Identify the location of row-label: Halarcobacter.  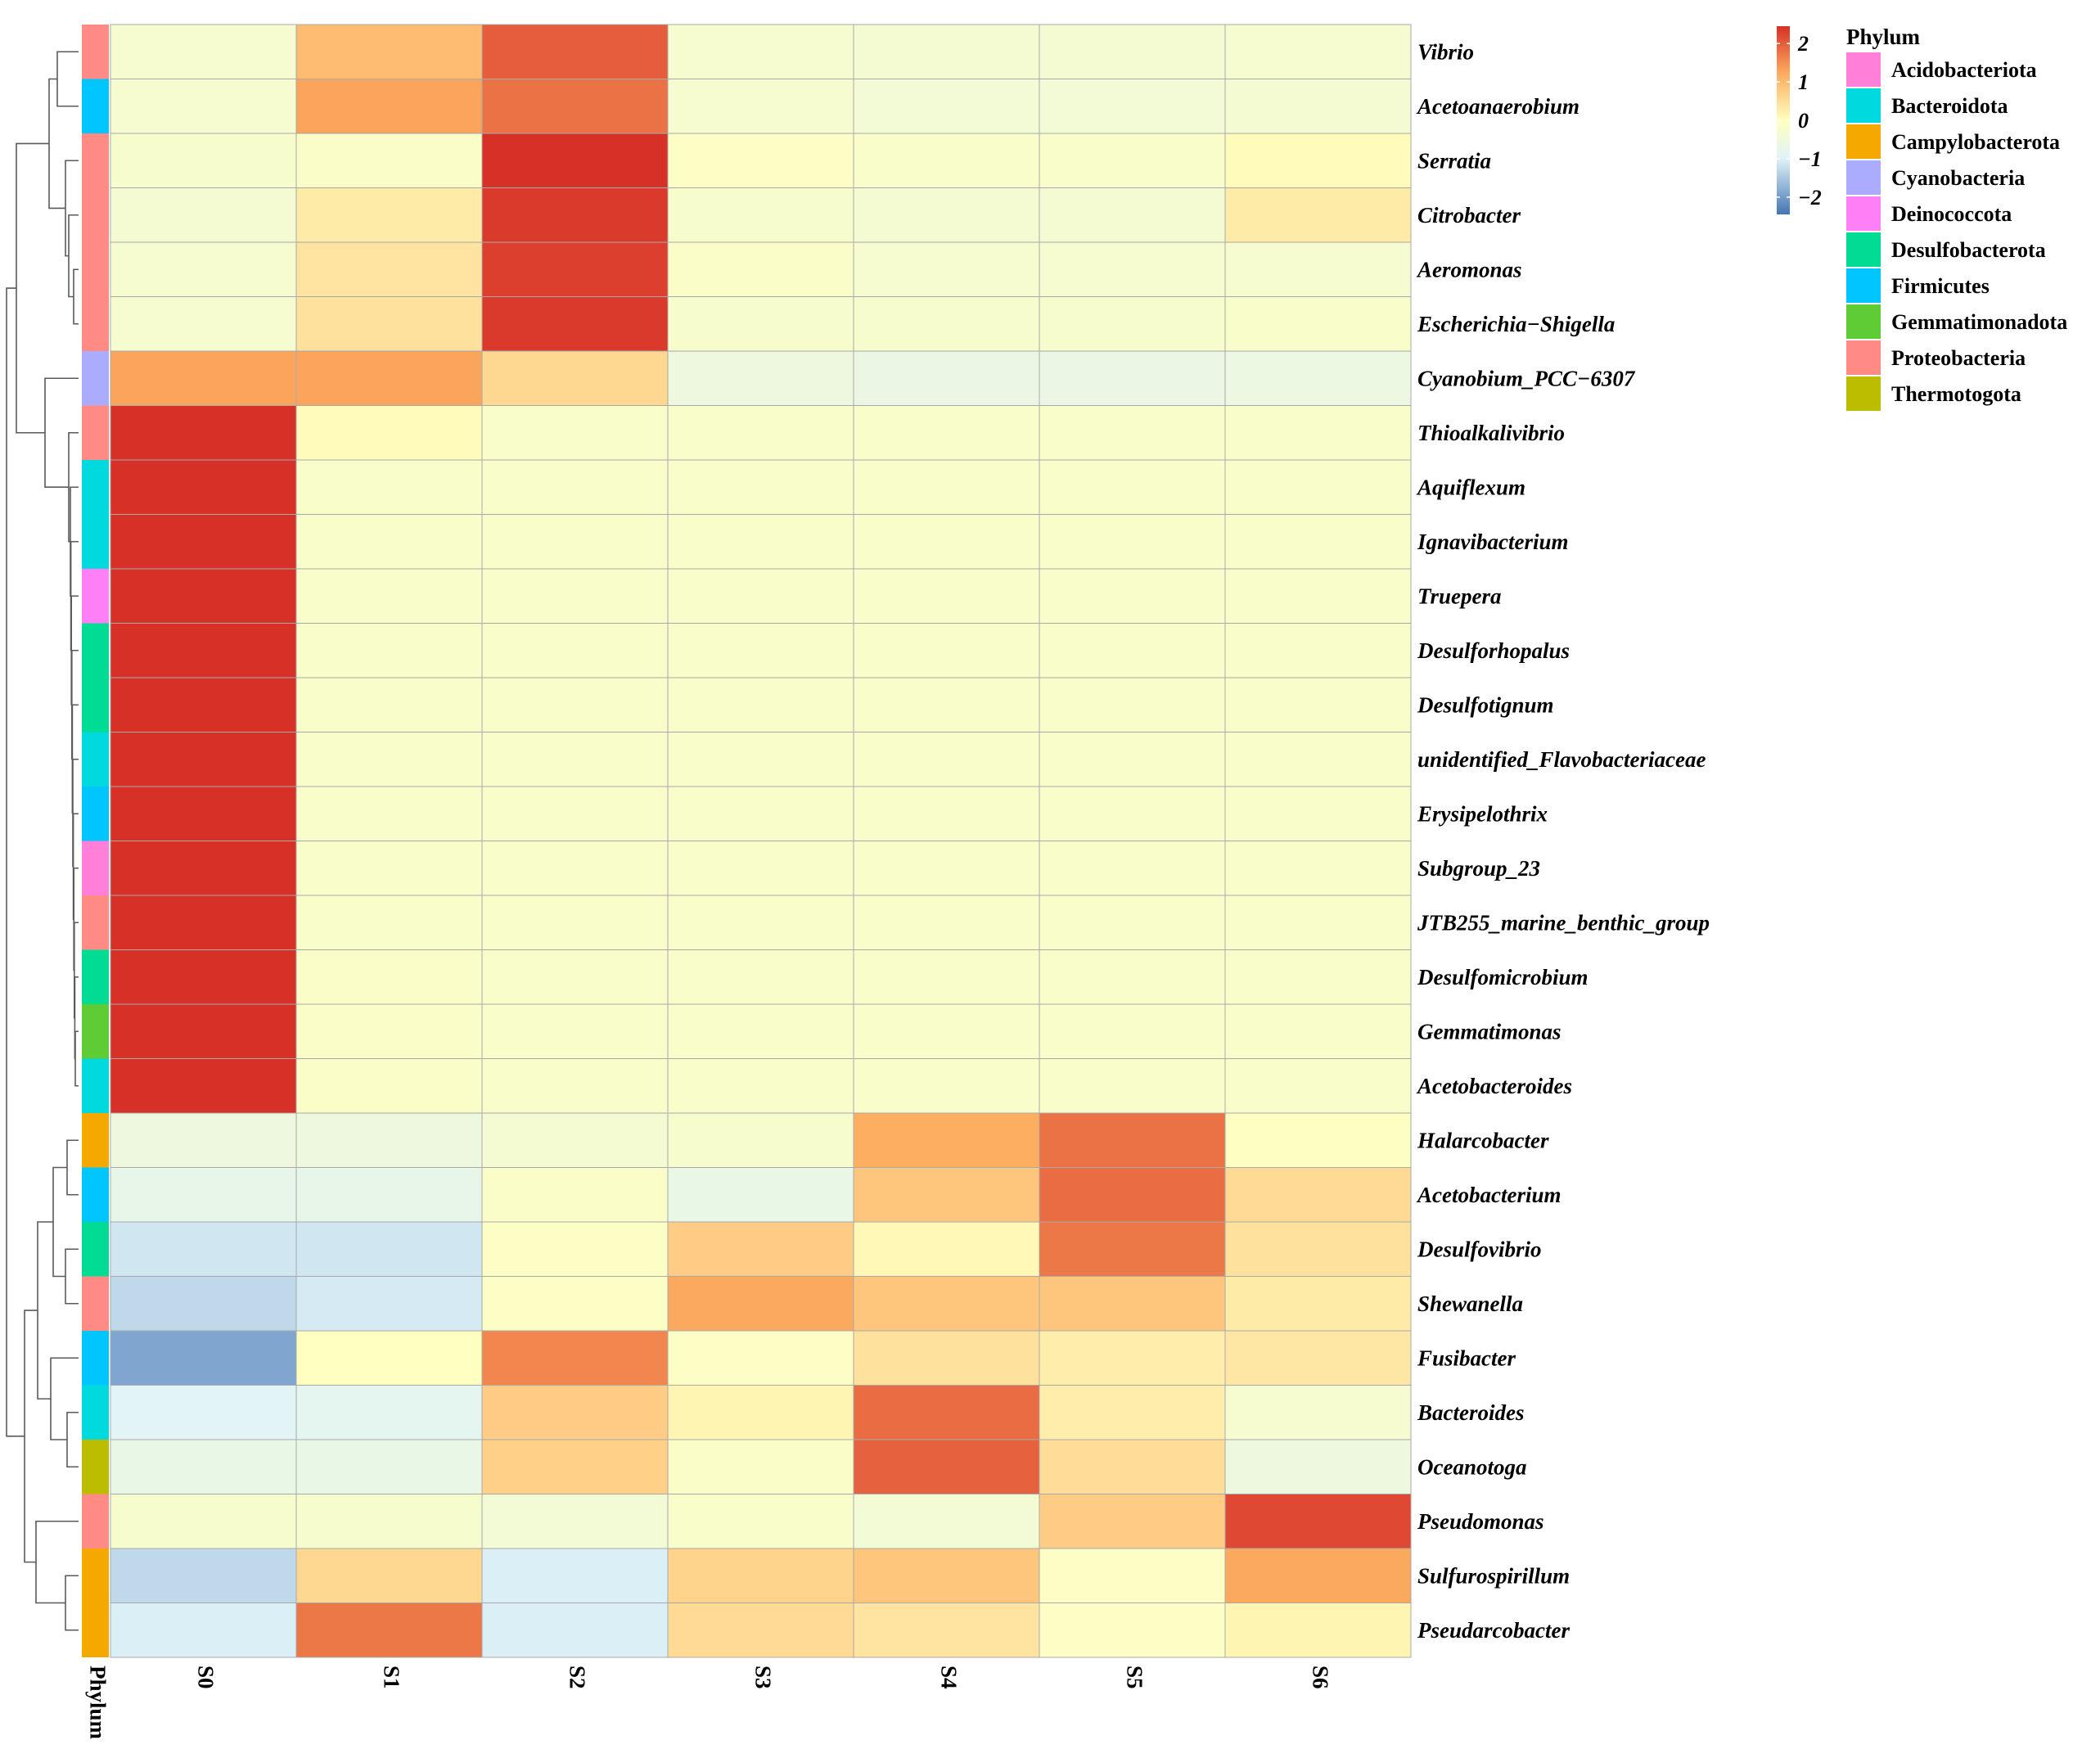
(1483, 1140).